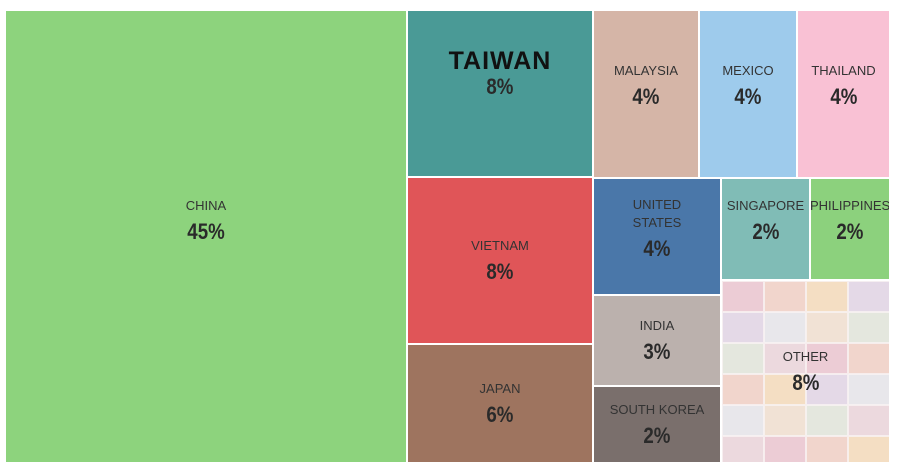 The height and width of the screenshot is (466, 900). I want to click on tile: MEXICO 4%, so click(748, 94).